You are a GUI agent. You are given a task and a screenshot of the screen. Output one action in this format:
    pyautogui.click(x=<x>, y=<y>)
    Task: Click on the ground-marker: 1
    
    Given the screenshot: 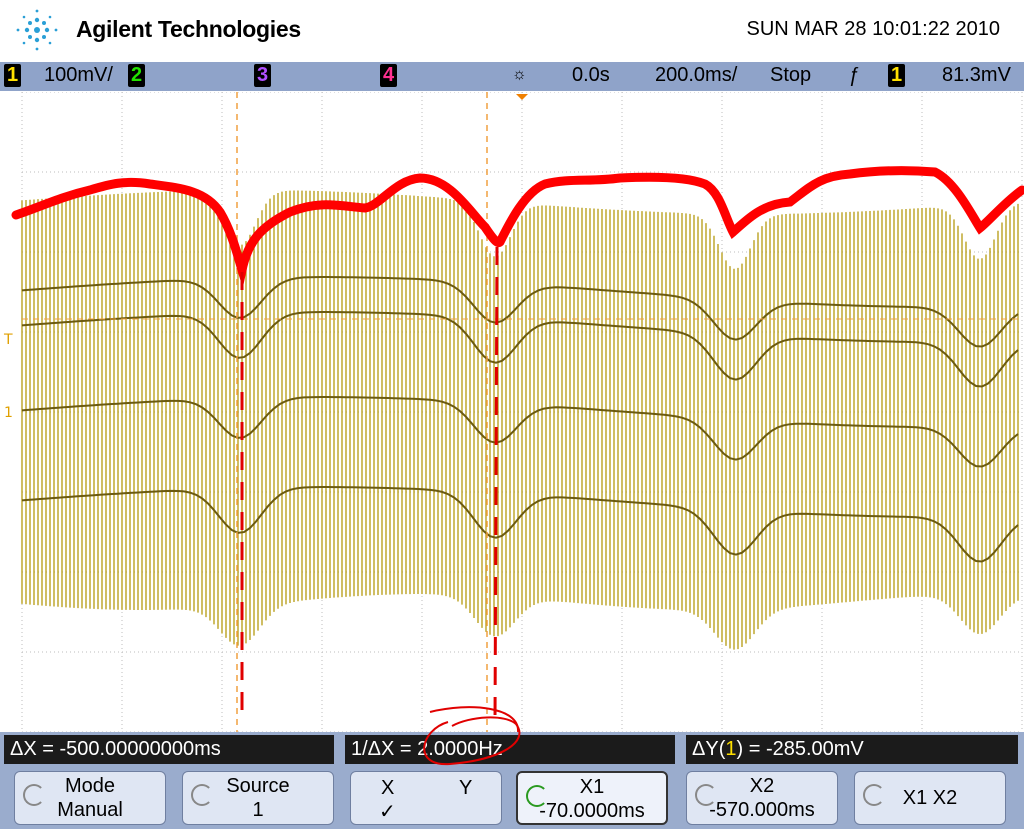 What is the action you would take?
    pyautogui.click(x=8, y=413)
    